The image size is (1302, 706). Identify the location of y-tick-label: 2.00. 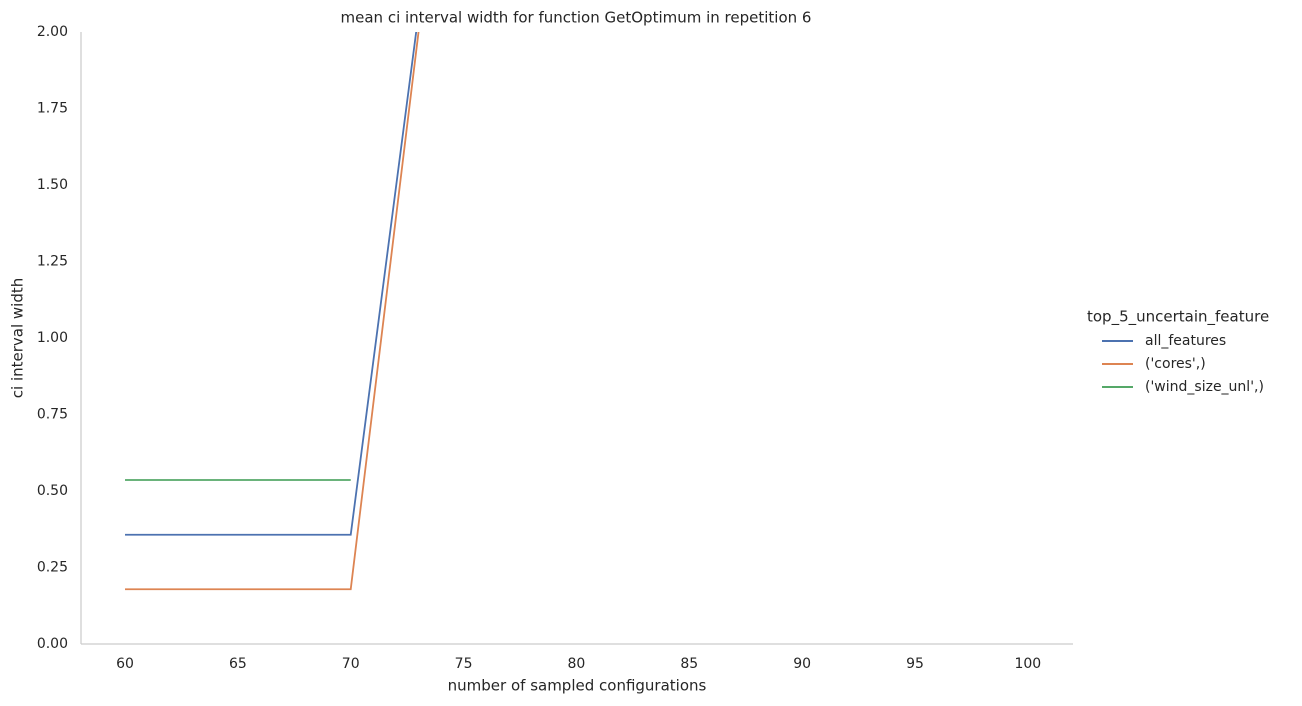
(52, 32).